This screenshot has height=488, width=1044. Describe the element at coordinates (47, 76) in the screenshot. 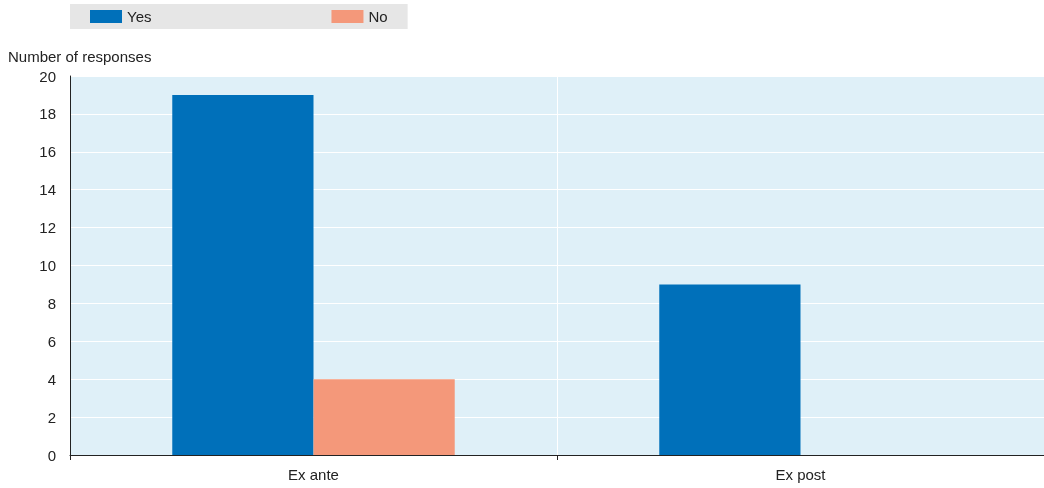

I see `y-tick-label: 20` at that location.